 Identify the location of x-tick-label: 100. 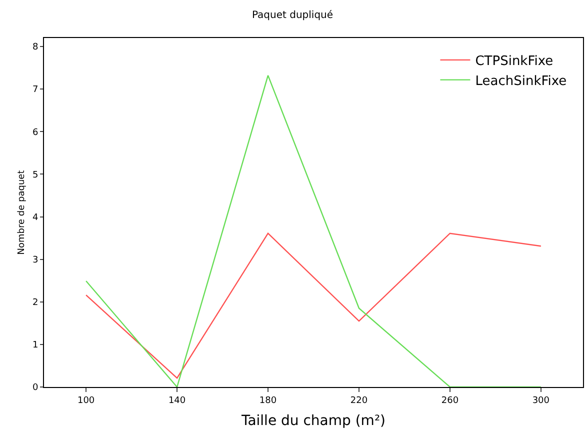
(86, 401).